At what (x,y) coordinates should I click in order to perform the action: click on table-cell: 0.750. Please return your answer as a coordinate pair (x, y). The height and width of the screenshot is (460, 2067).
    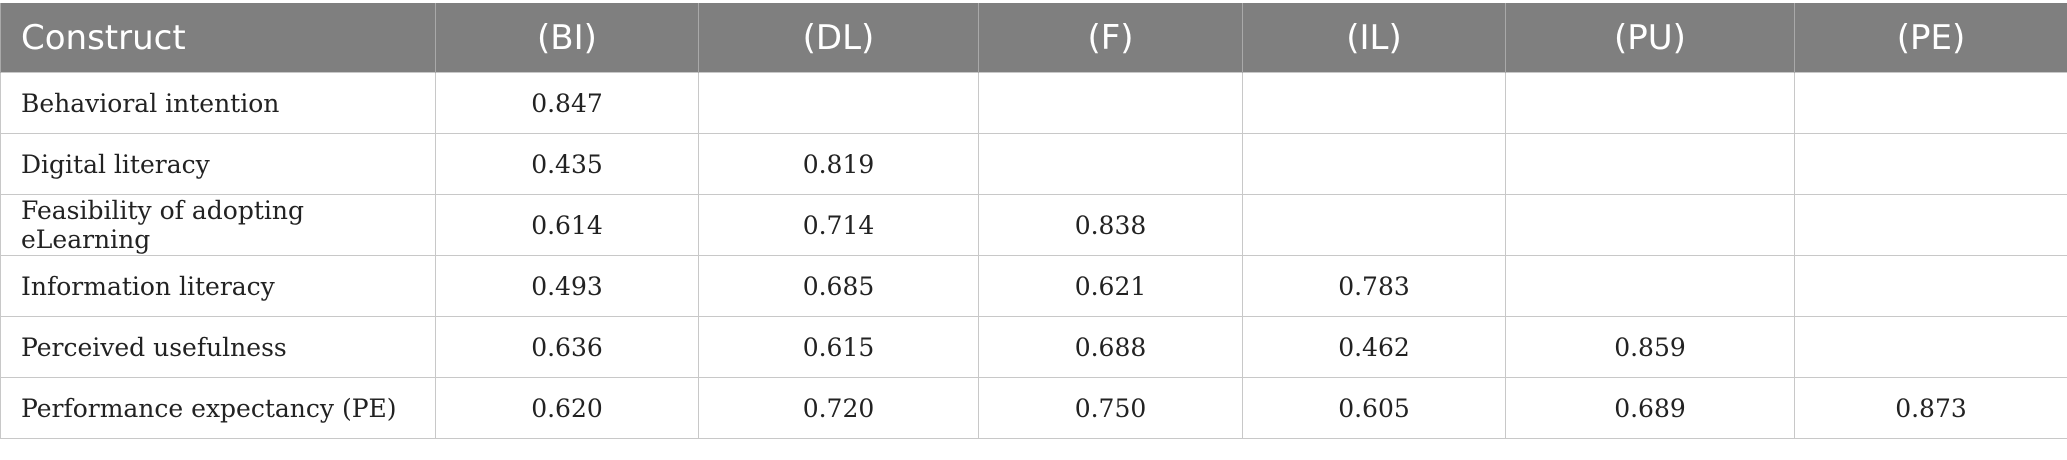
    Looking at the image, I should click on (1110, 408).